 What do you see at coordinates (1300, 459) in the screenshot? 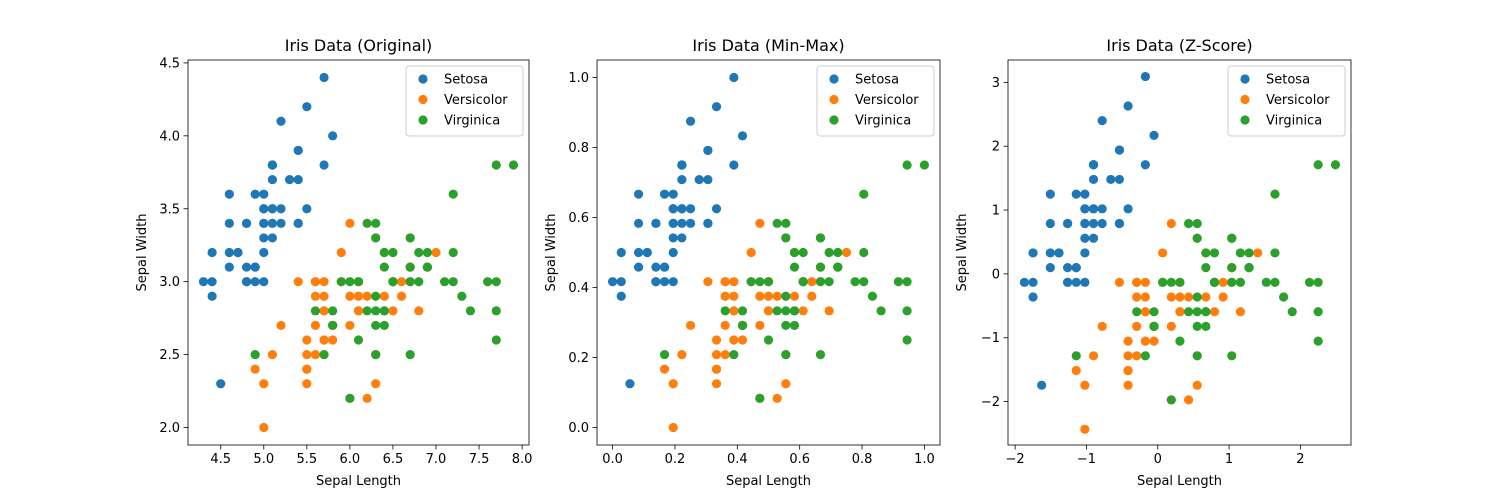
I see `x-tick-label: 2` at bounding box center [1300, 459].